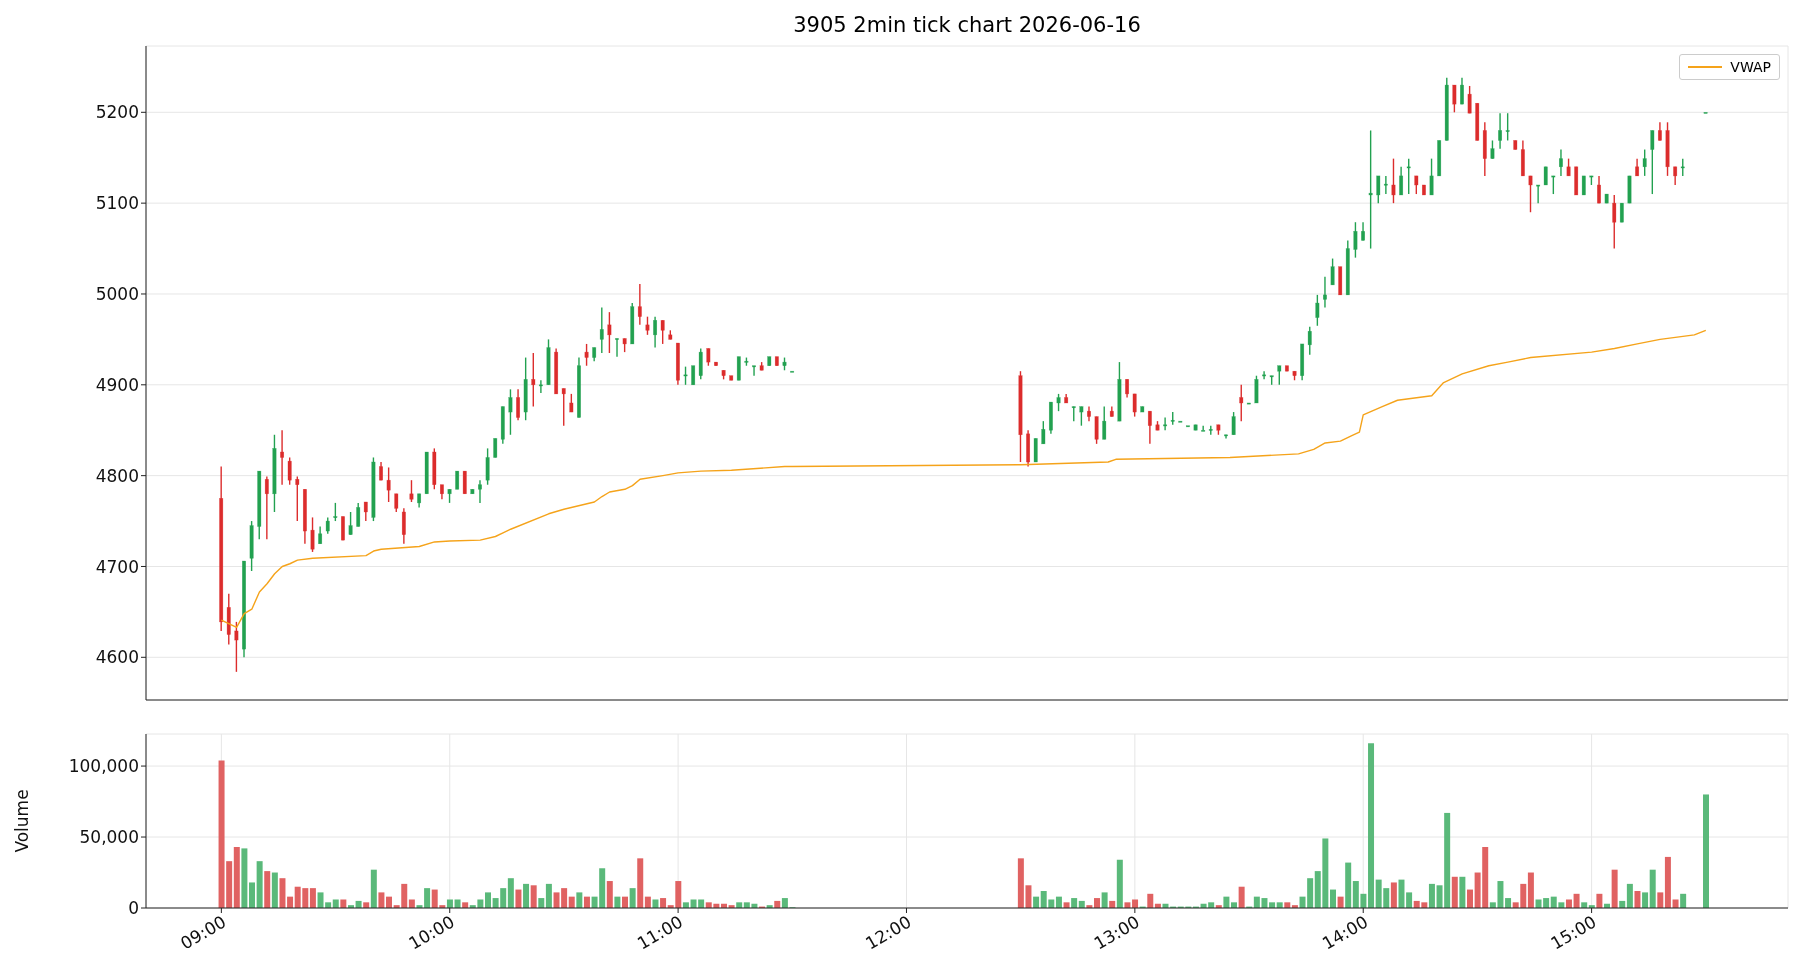 This screenshot has height=980, width=1820. I want to click on y-tick-label: 0, so click(133, 908).